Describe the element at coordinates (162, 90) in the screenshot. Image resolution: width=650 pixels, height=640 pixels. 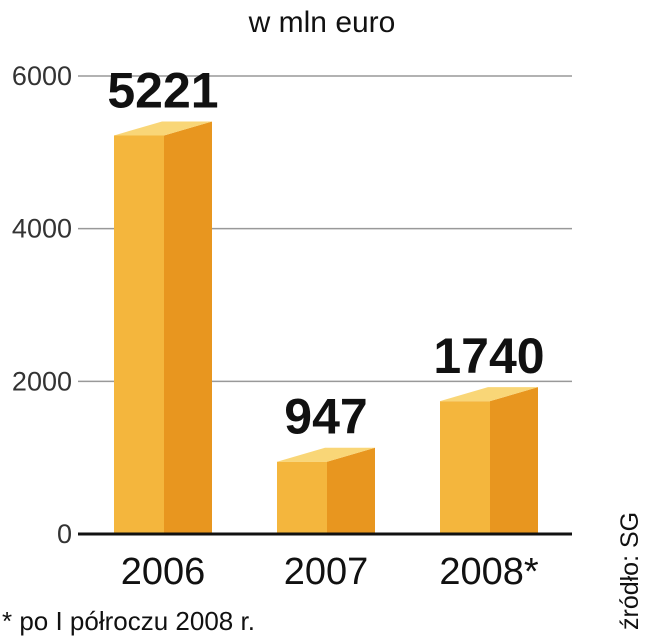
I see `data-label: 5221` at that location.